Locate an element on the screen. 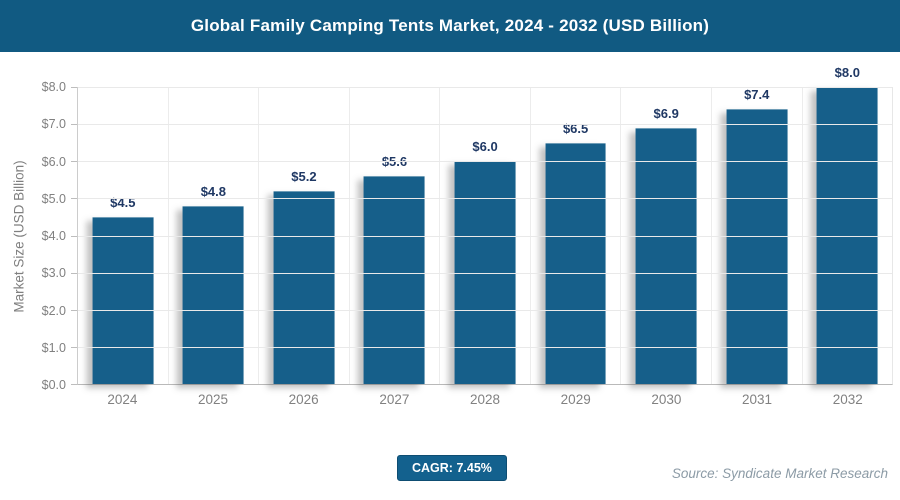  bar-cell-2026: $5.2 is located at coordinates (303, 235).